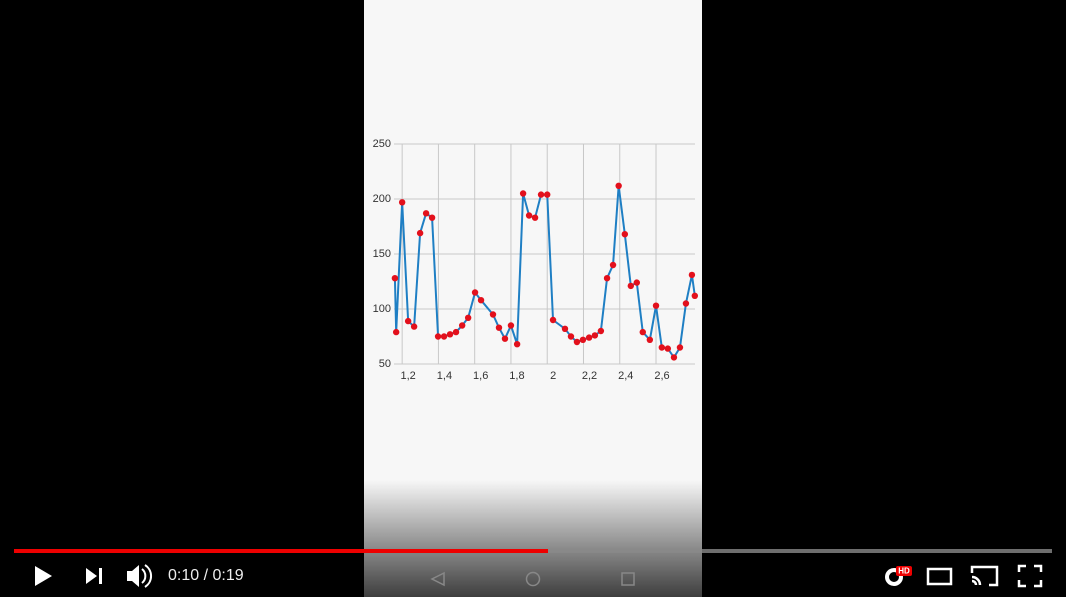  I want to click on y-tick-label: 200, so click(382, 199).